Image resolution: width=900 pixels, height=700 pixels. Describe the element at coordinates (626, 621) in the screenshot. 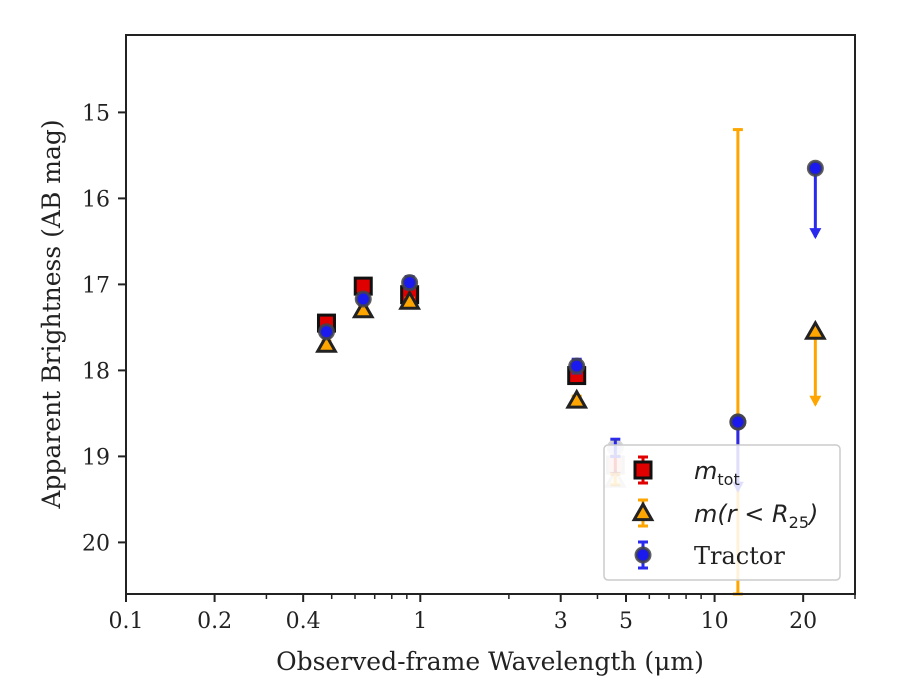

I see `x-tick-label: 5` at that location.